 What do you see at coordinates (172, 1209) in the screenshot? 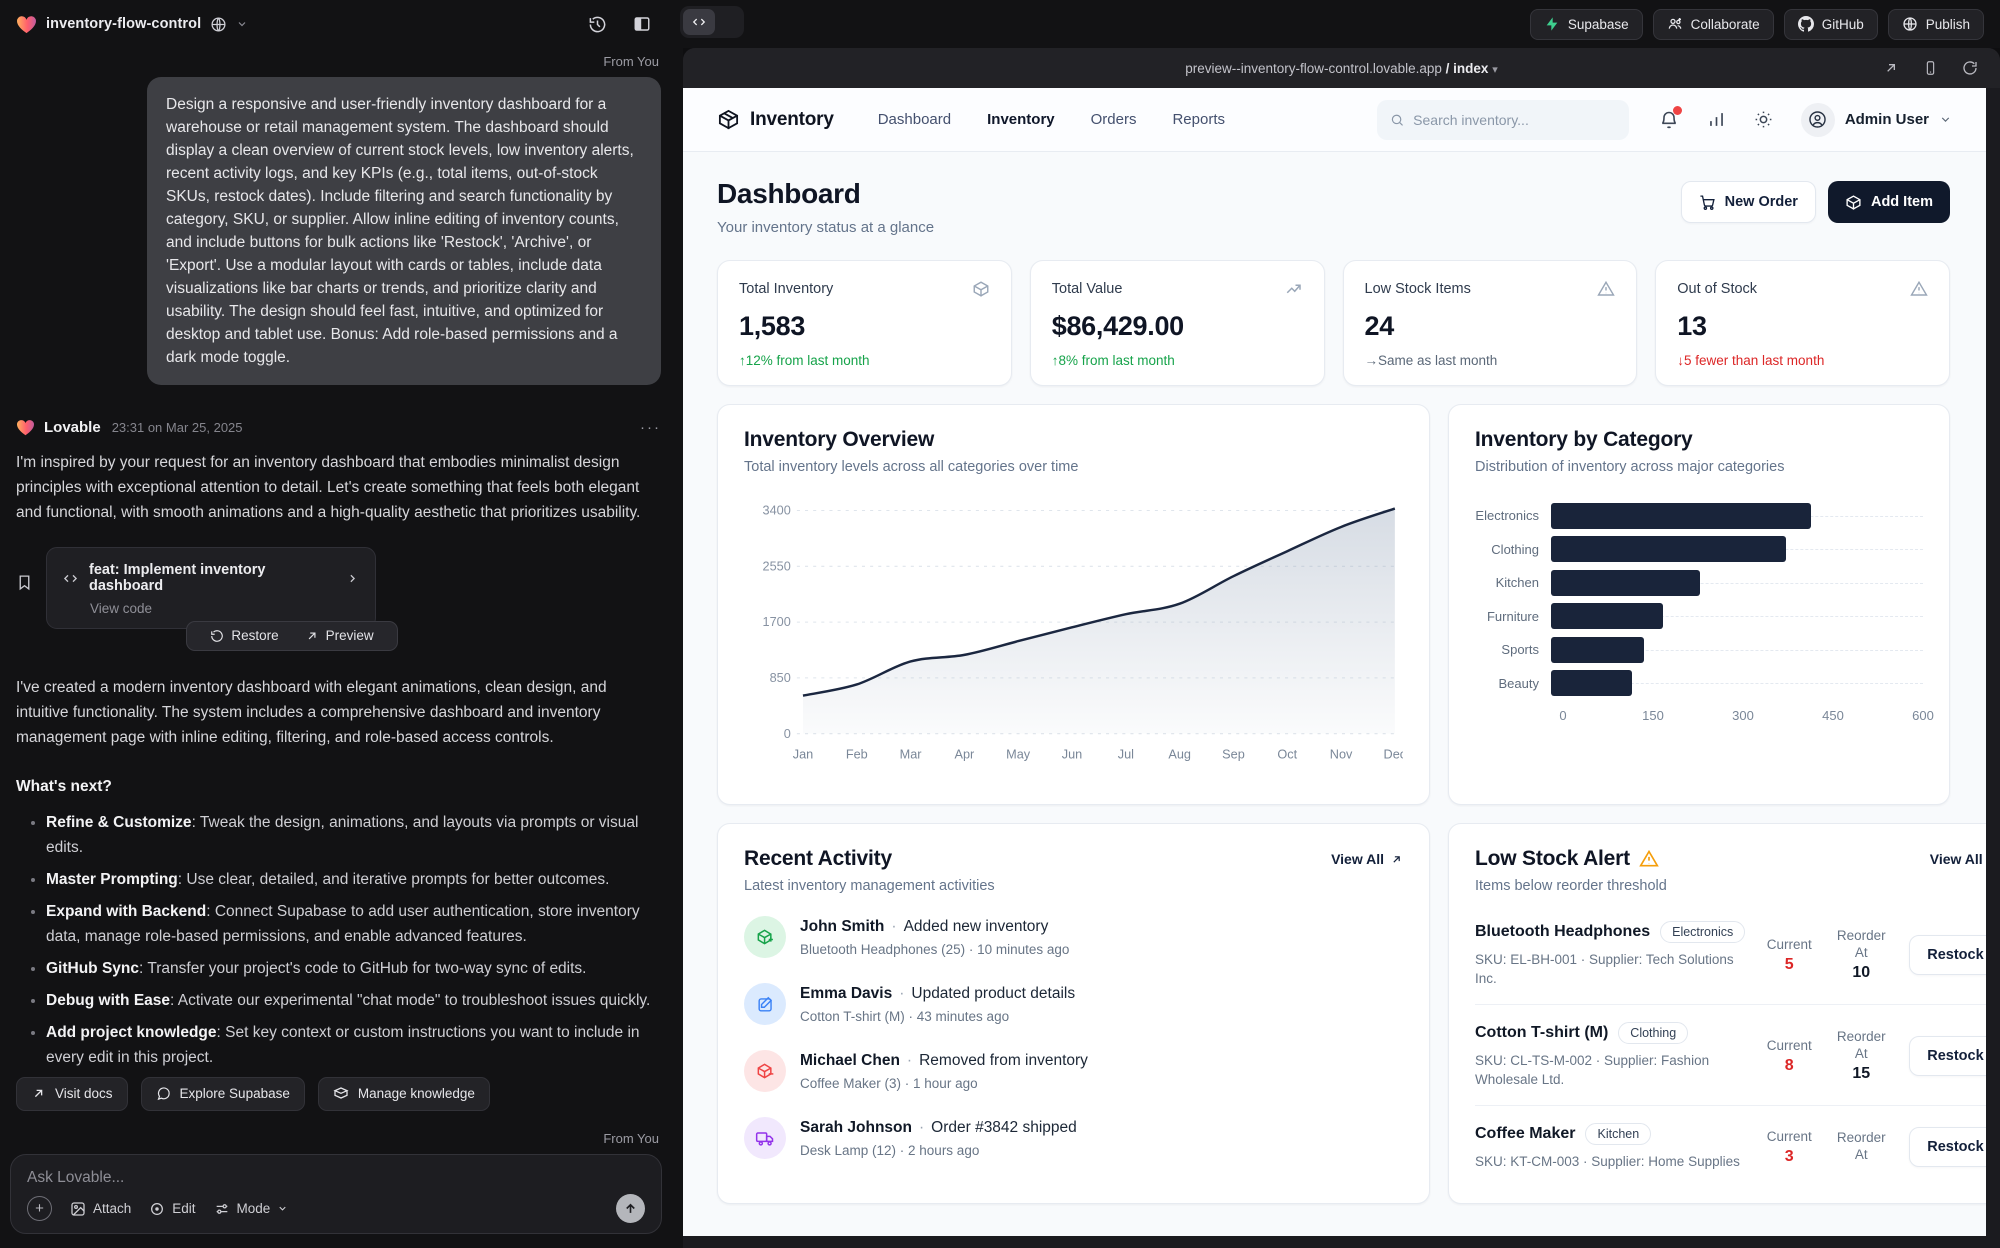
I see `edit-button: Edit` at bounding box center [172, 1209].